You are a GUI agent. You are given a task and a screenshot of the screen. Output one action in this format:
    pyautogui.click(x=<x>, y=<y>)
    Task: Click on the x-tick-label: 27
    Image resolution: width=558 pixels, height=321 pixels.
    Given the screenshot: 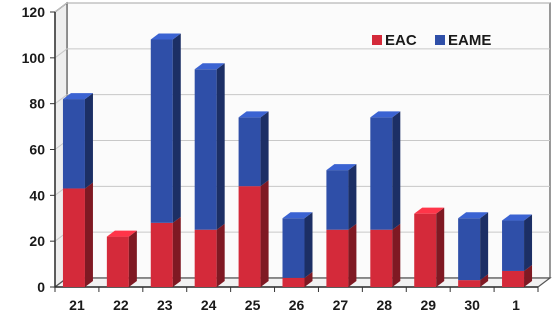 What is the action you would take?
    pyautogui.click(x=341, y=305)
    